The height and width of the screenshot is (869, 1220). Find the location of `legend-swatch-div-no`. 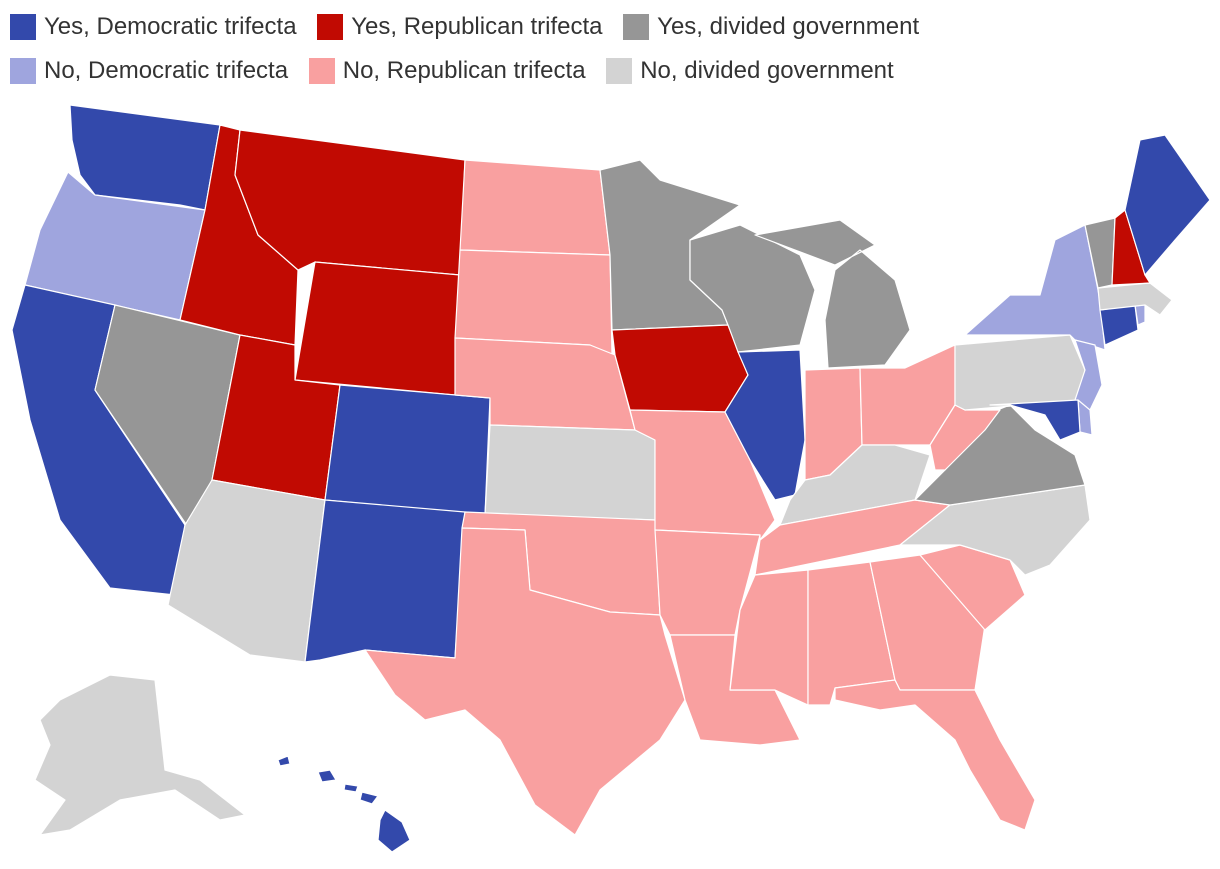

legend-swatch-div-no is located at coordinates (619, 71).